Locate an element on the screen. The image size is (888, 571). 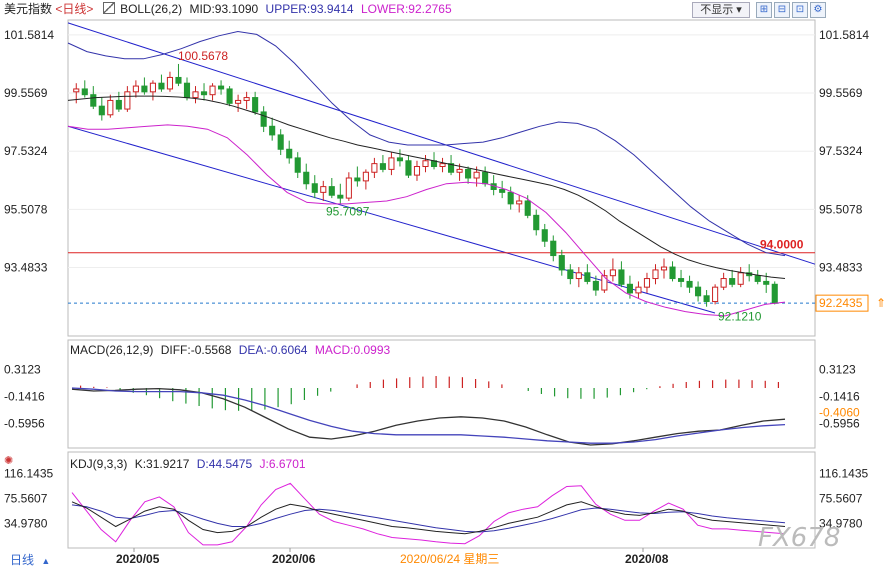
last-price-box is located at coordinates (842, 303).